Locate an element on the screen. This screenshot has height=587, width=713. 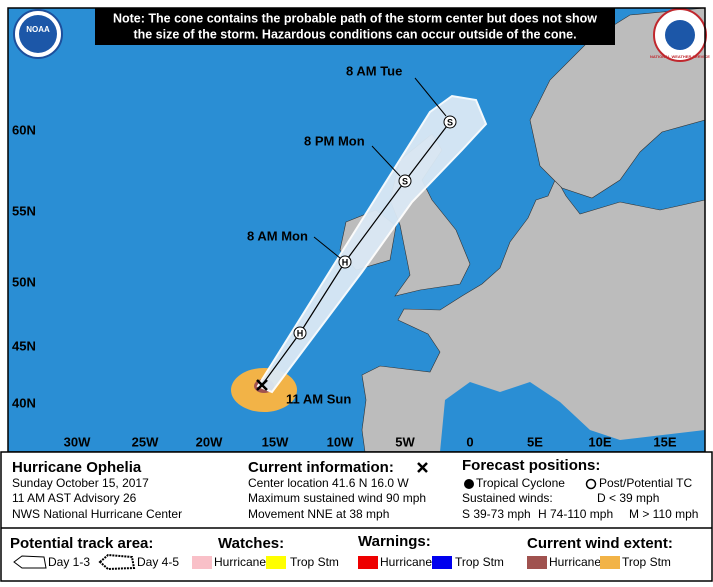
lon-label: 5E is located at coordinates (535, 441).